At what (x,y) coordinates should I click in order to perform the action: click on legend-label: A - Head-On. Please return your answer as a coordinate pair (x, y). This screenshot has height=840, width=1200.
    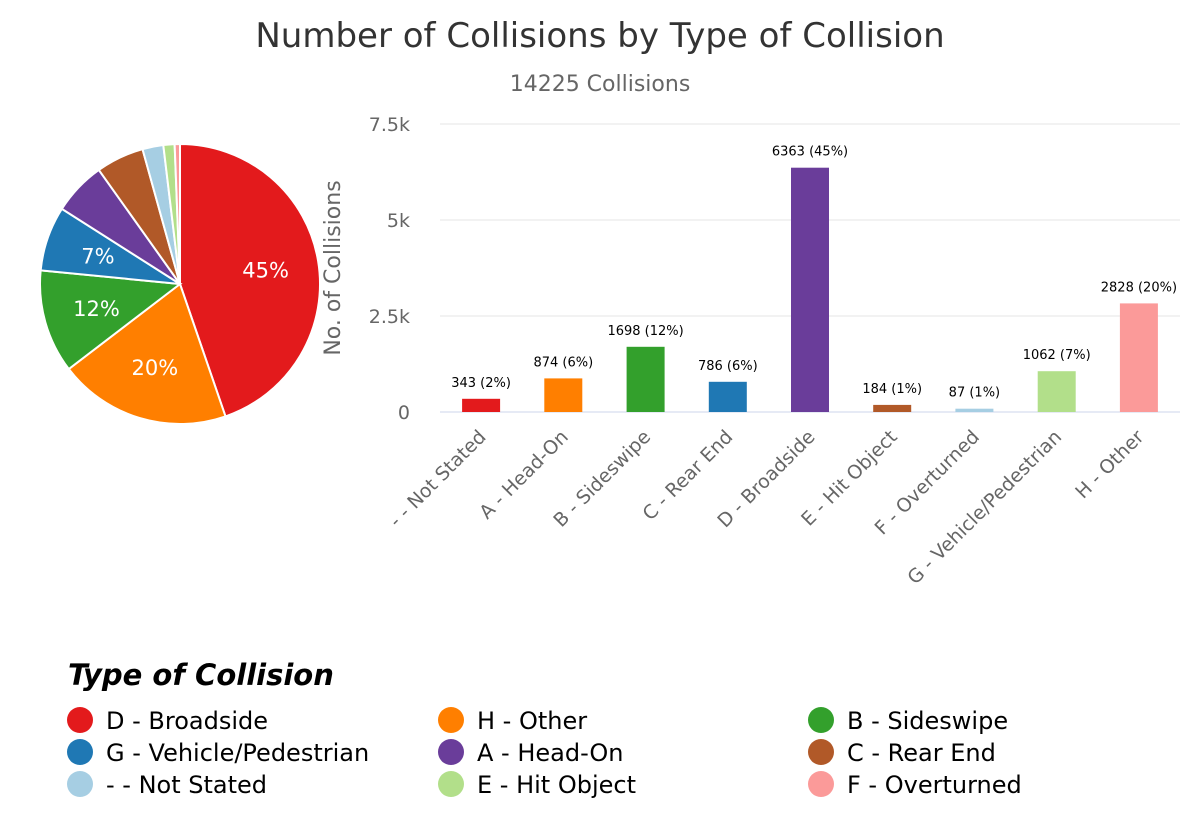
    Looking at the image, I should click on (550, 753).